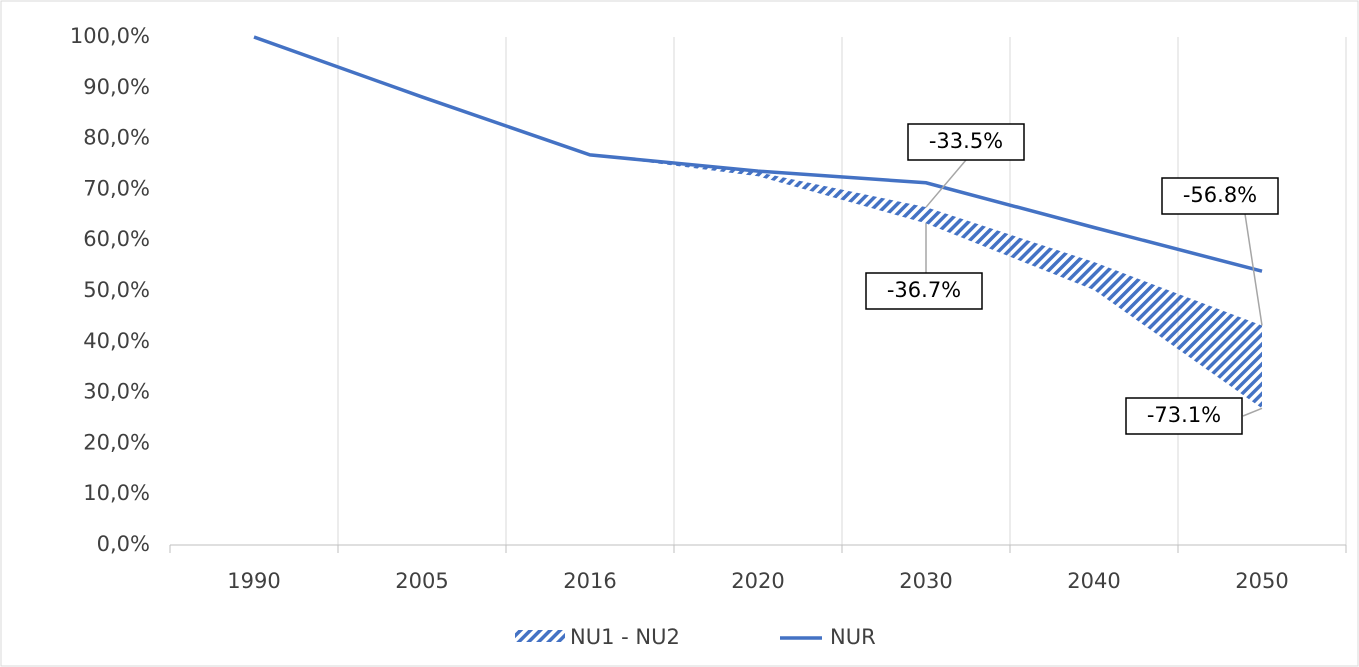 This screenshot has width=1359, height=667. What do you see at coordinates (110, 36) in the screenshot?
I see `y-tick-label: 100,0%` at bounding box center [110, 36].